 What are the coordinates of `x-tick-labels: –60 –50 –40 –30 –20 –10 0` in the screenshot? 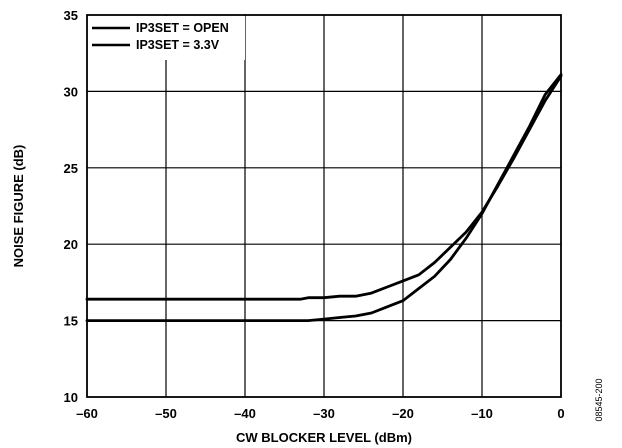 It's located at (320, 413).